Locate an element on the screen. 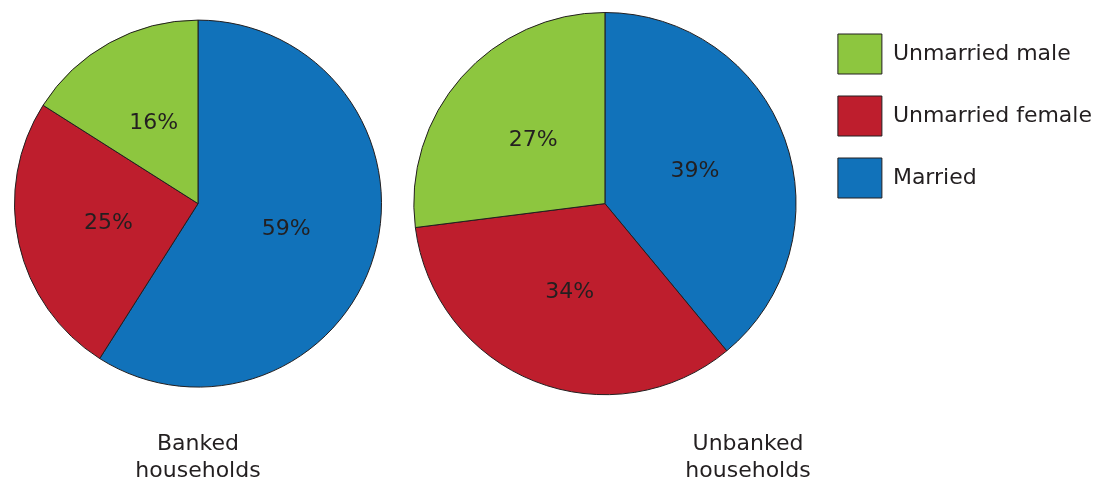 This screenshot has height=492, width=1105. legend-label: Unmarried female is located at coordinates (992, 114).